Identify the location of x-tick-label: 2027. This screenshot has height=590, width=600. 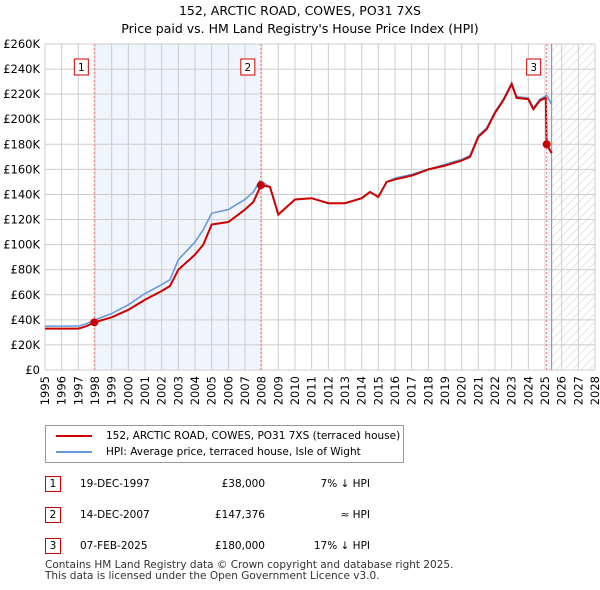
(578, 390).